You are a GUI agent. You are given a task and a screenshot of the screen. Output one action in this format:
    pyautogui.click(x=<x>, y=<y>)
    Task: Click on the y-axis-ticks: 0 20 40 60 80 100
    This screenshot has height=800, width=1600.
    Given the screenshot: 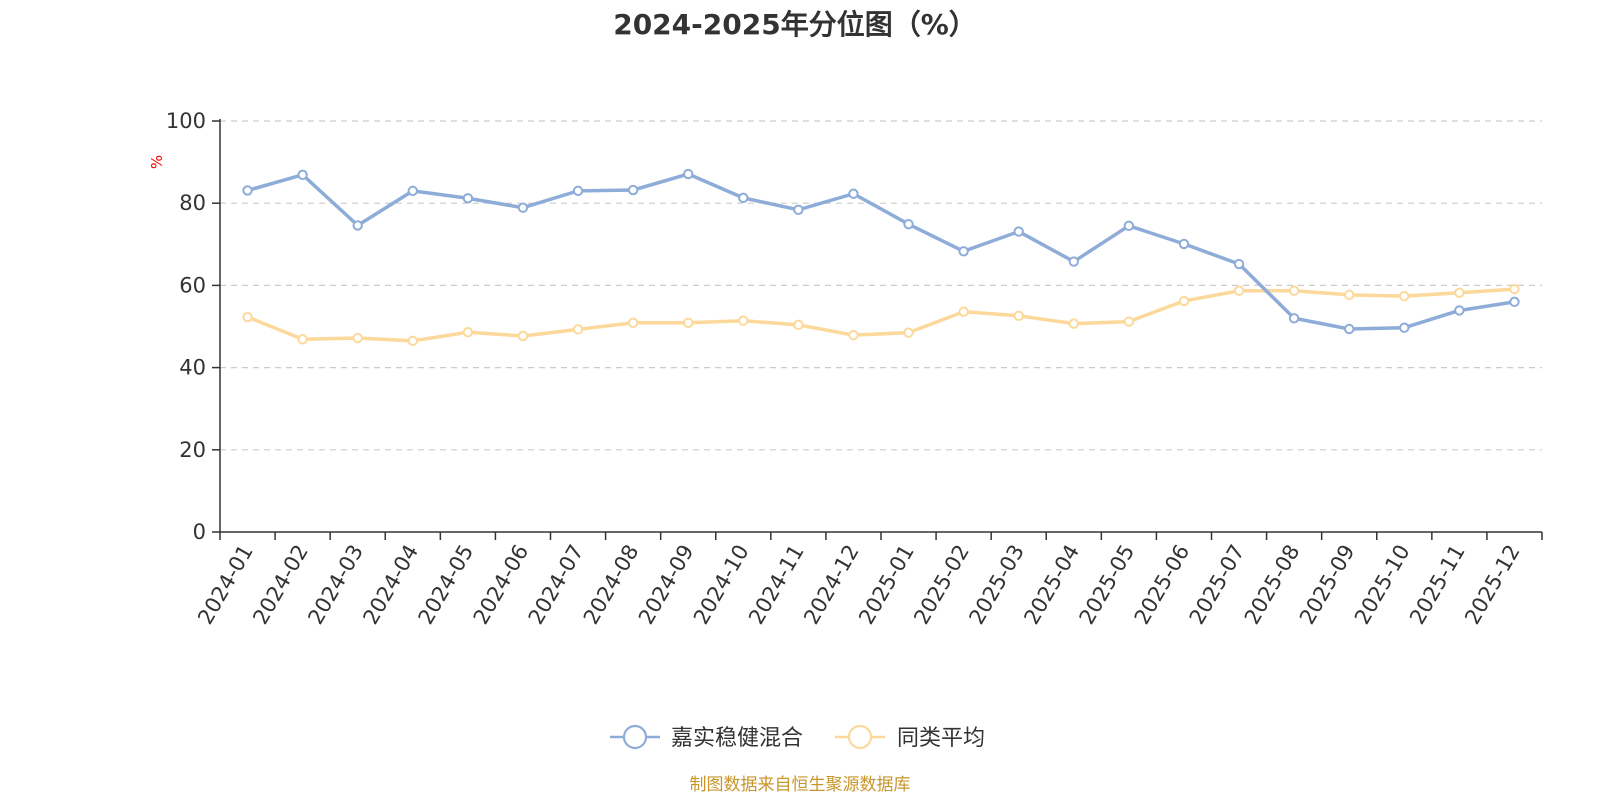 What is the action you would take?
    pyautogui.click(x=193, y=326)
    